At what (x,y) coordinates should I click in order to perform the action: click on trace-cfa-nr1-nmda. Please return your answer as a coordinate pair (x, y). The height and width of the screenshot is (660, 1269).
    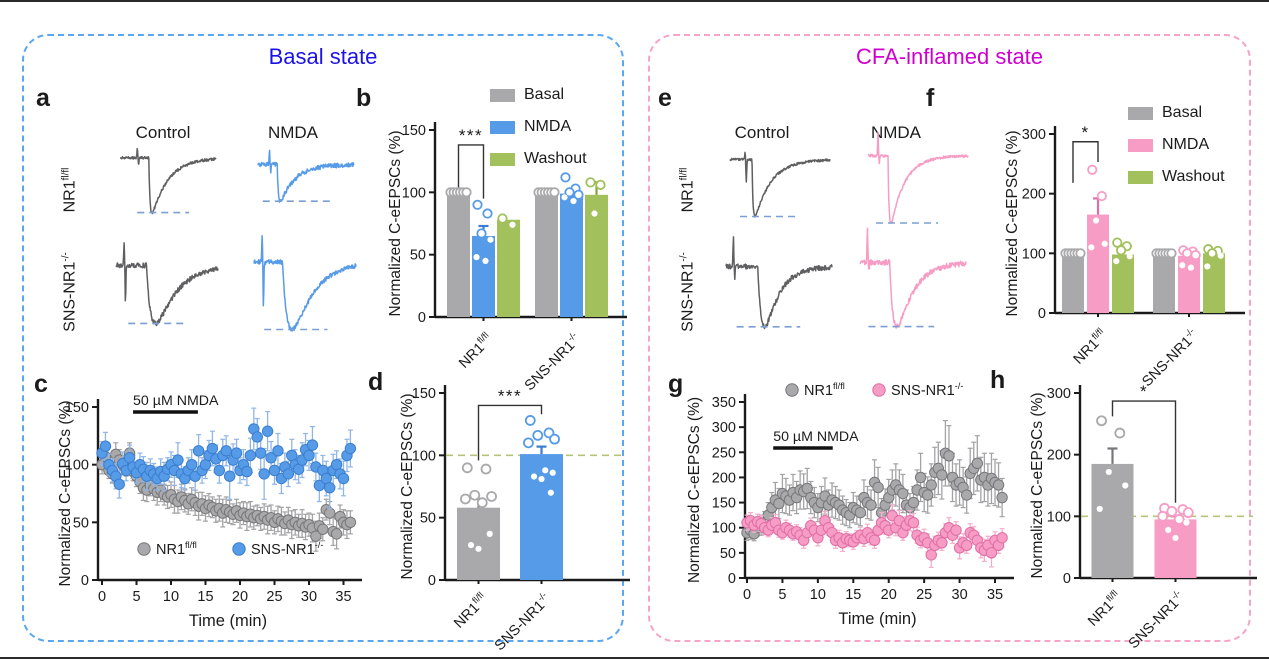
    Looking at the image, I should click on (918, 177).